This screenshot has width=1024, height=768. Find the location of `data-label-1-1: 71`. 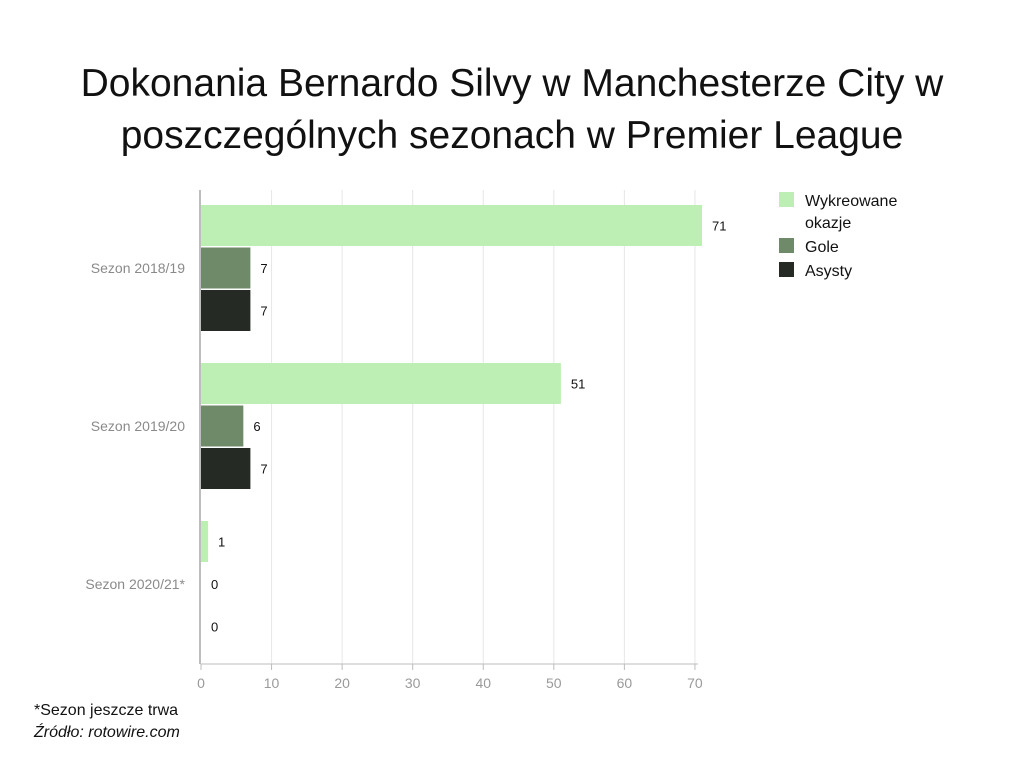

data-label-1-1: 71 is located at coordinates (719, 226).